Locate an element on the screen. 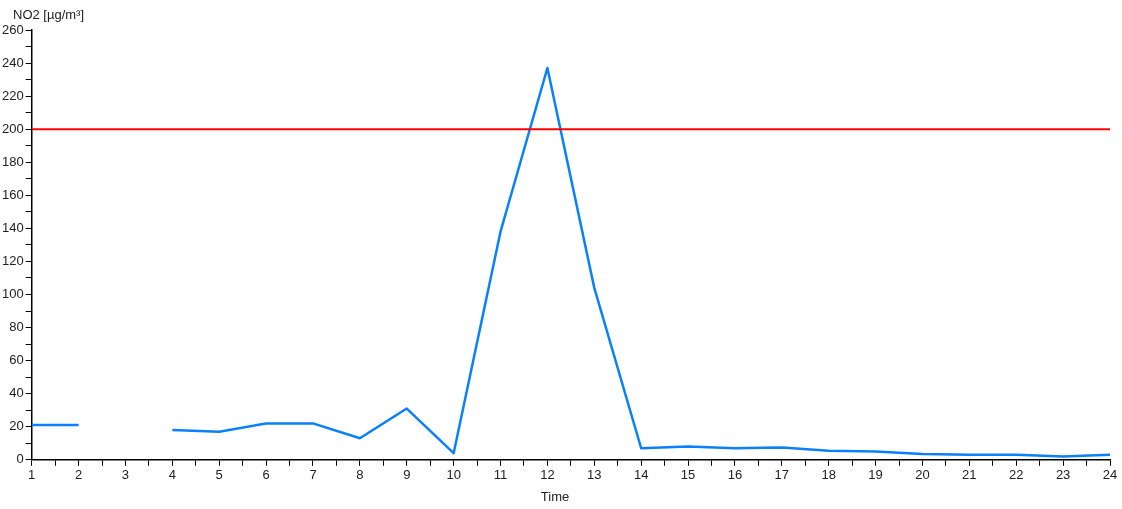 The width and height of the screenshot is (1122, 509). x-tick-label: 22 is located at coordinates (1016, 475).